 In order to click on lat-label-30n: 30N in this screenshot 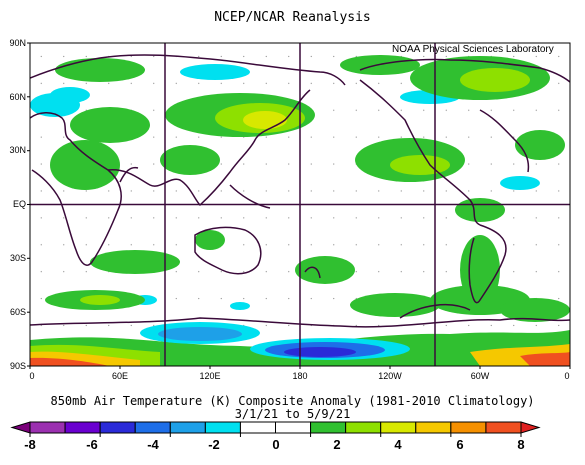, I will do `click(17, 150)`.